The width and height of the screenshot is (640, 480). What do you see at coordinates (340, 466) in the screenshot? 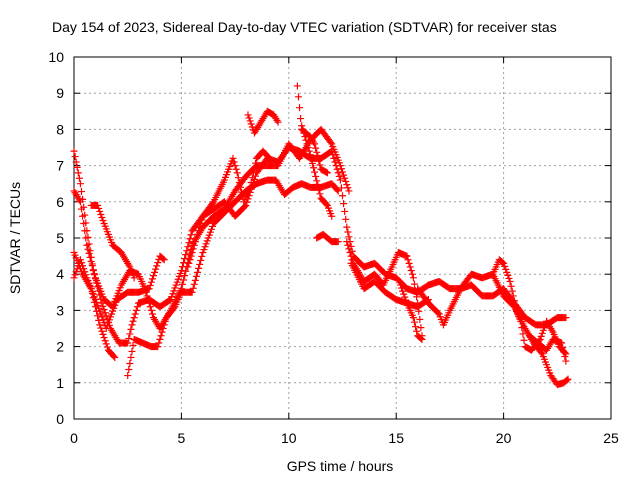
I see `x-axis-label: GPS time / hours` at bounding box center [340, 466].